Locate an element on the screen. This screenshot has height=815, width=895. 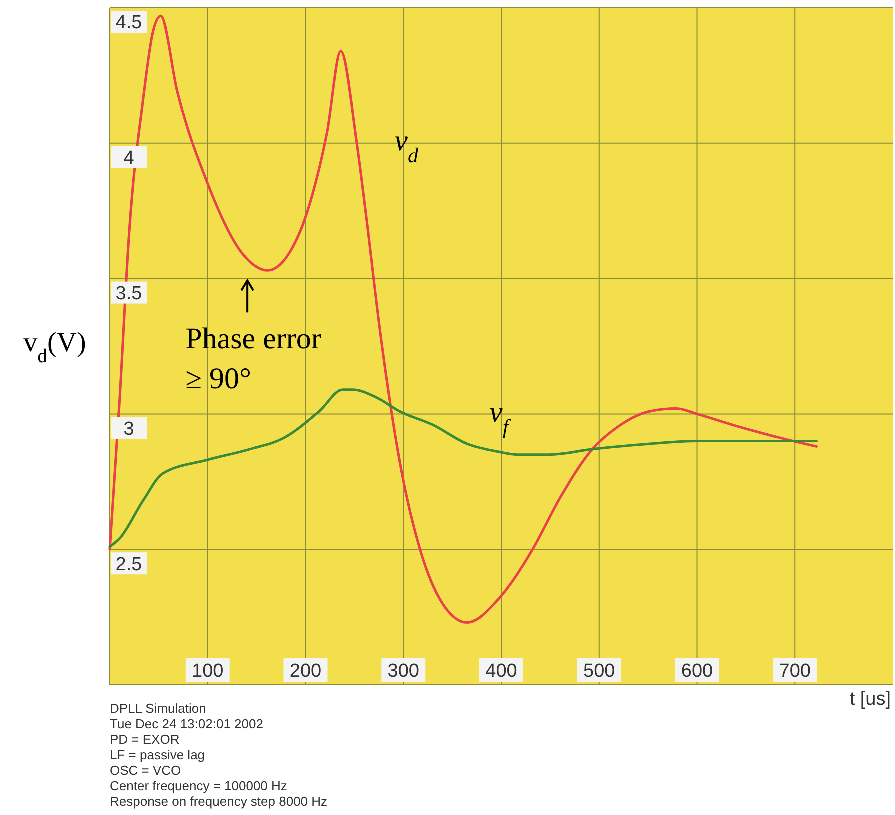
text: LF = passive lag is located at coordinates (158, 755).